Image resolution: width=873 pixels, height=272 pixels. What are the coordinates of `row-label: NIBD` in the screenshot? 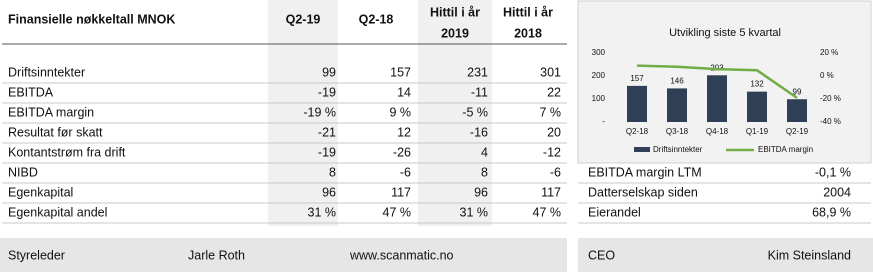 It's located at (23, 172).